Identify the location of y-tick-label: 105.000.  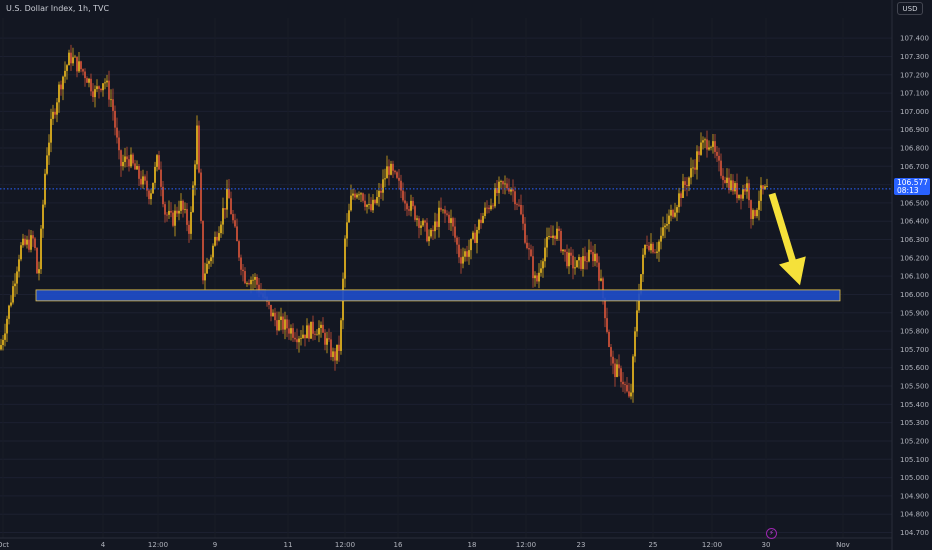
(914, 478).